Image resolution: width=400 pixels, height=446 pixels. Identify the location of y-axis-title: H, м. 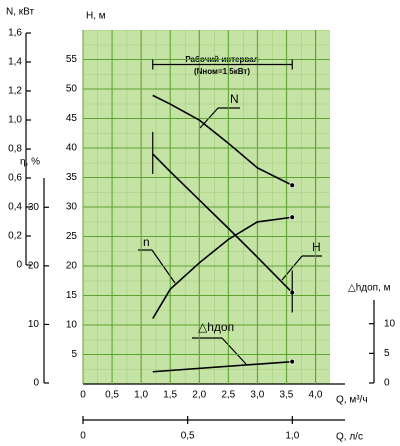
(96, 16).